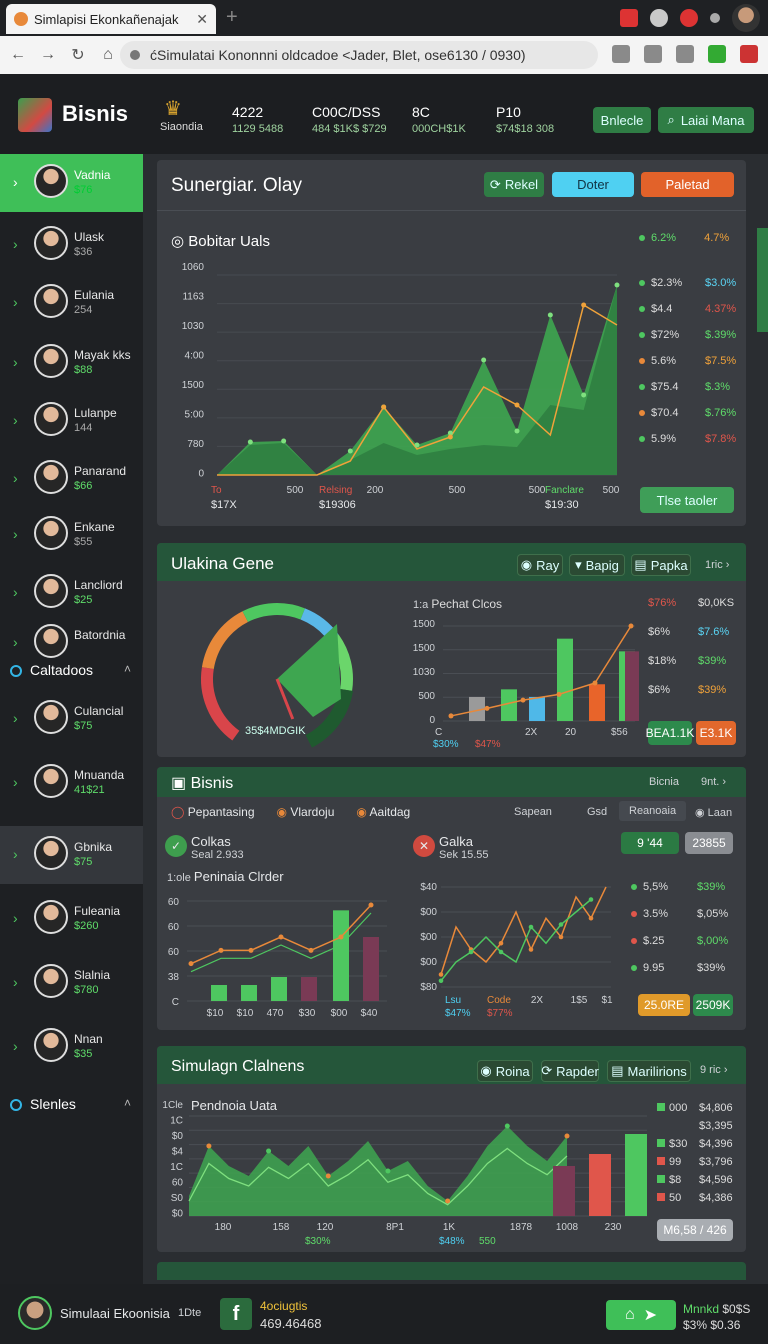  What do you see at coordinates (653, 54) in the screenshot?
I see `home2-icon` at bounding box center [653, 54].